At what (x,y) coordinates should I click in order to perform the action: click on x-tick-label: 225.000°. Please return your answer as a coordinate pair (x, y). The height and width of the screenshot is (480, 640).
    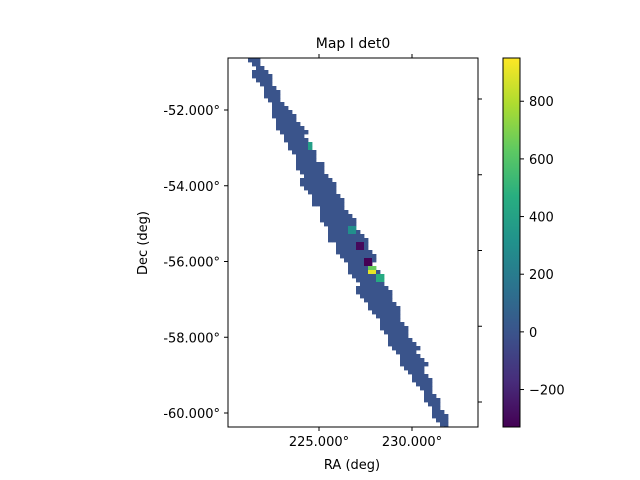
    Looking at the image, I should click on (319, 442).